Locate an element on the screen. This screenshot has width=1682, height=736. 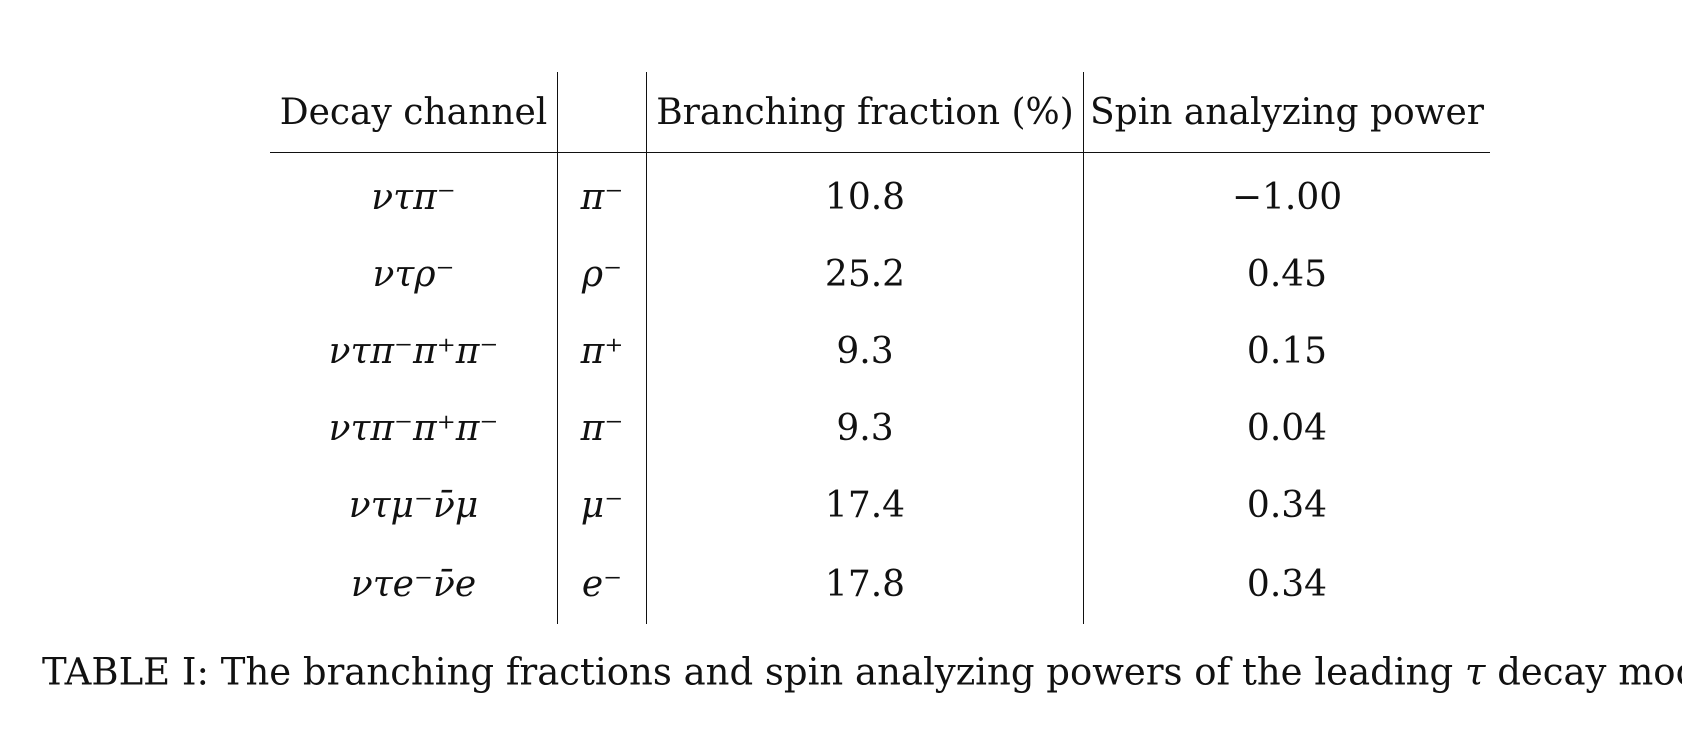
cell-decay-channel: ντρ⁻ is located at coordinates (414, 274).